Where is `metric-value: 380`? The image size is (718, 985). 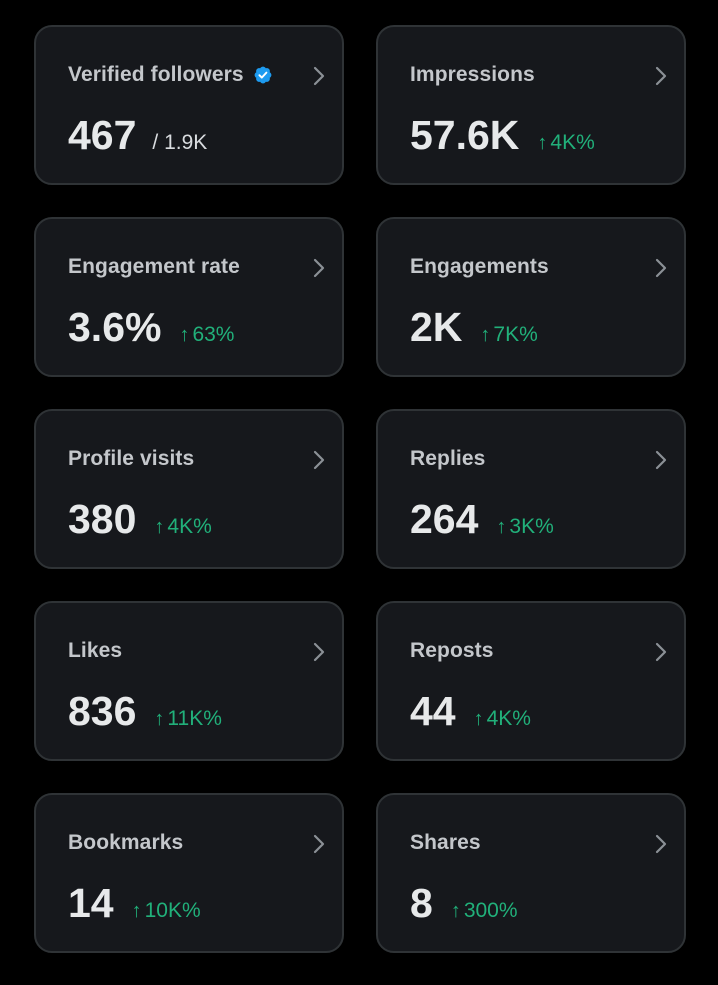
metric-value: 380 is located at coordinates (102, 519).